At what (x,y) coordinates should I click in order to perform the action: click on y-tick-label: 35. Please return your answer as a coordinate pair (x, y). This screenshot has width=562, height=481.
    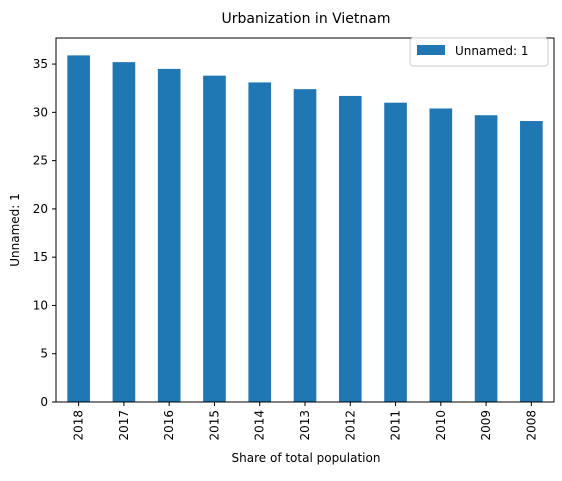
    Looking at the image, I should click on (40, 64).